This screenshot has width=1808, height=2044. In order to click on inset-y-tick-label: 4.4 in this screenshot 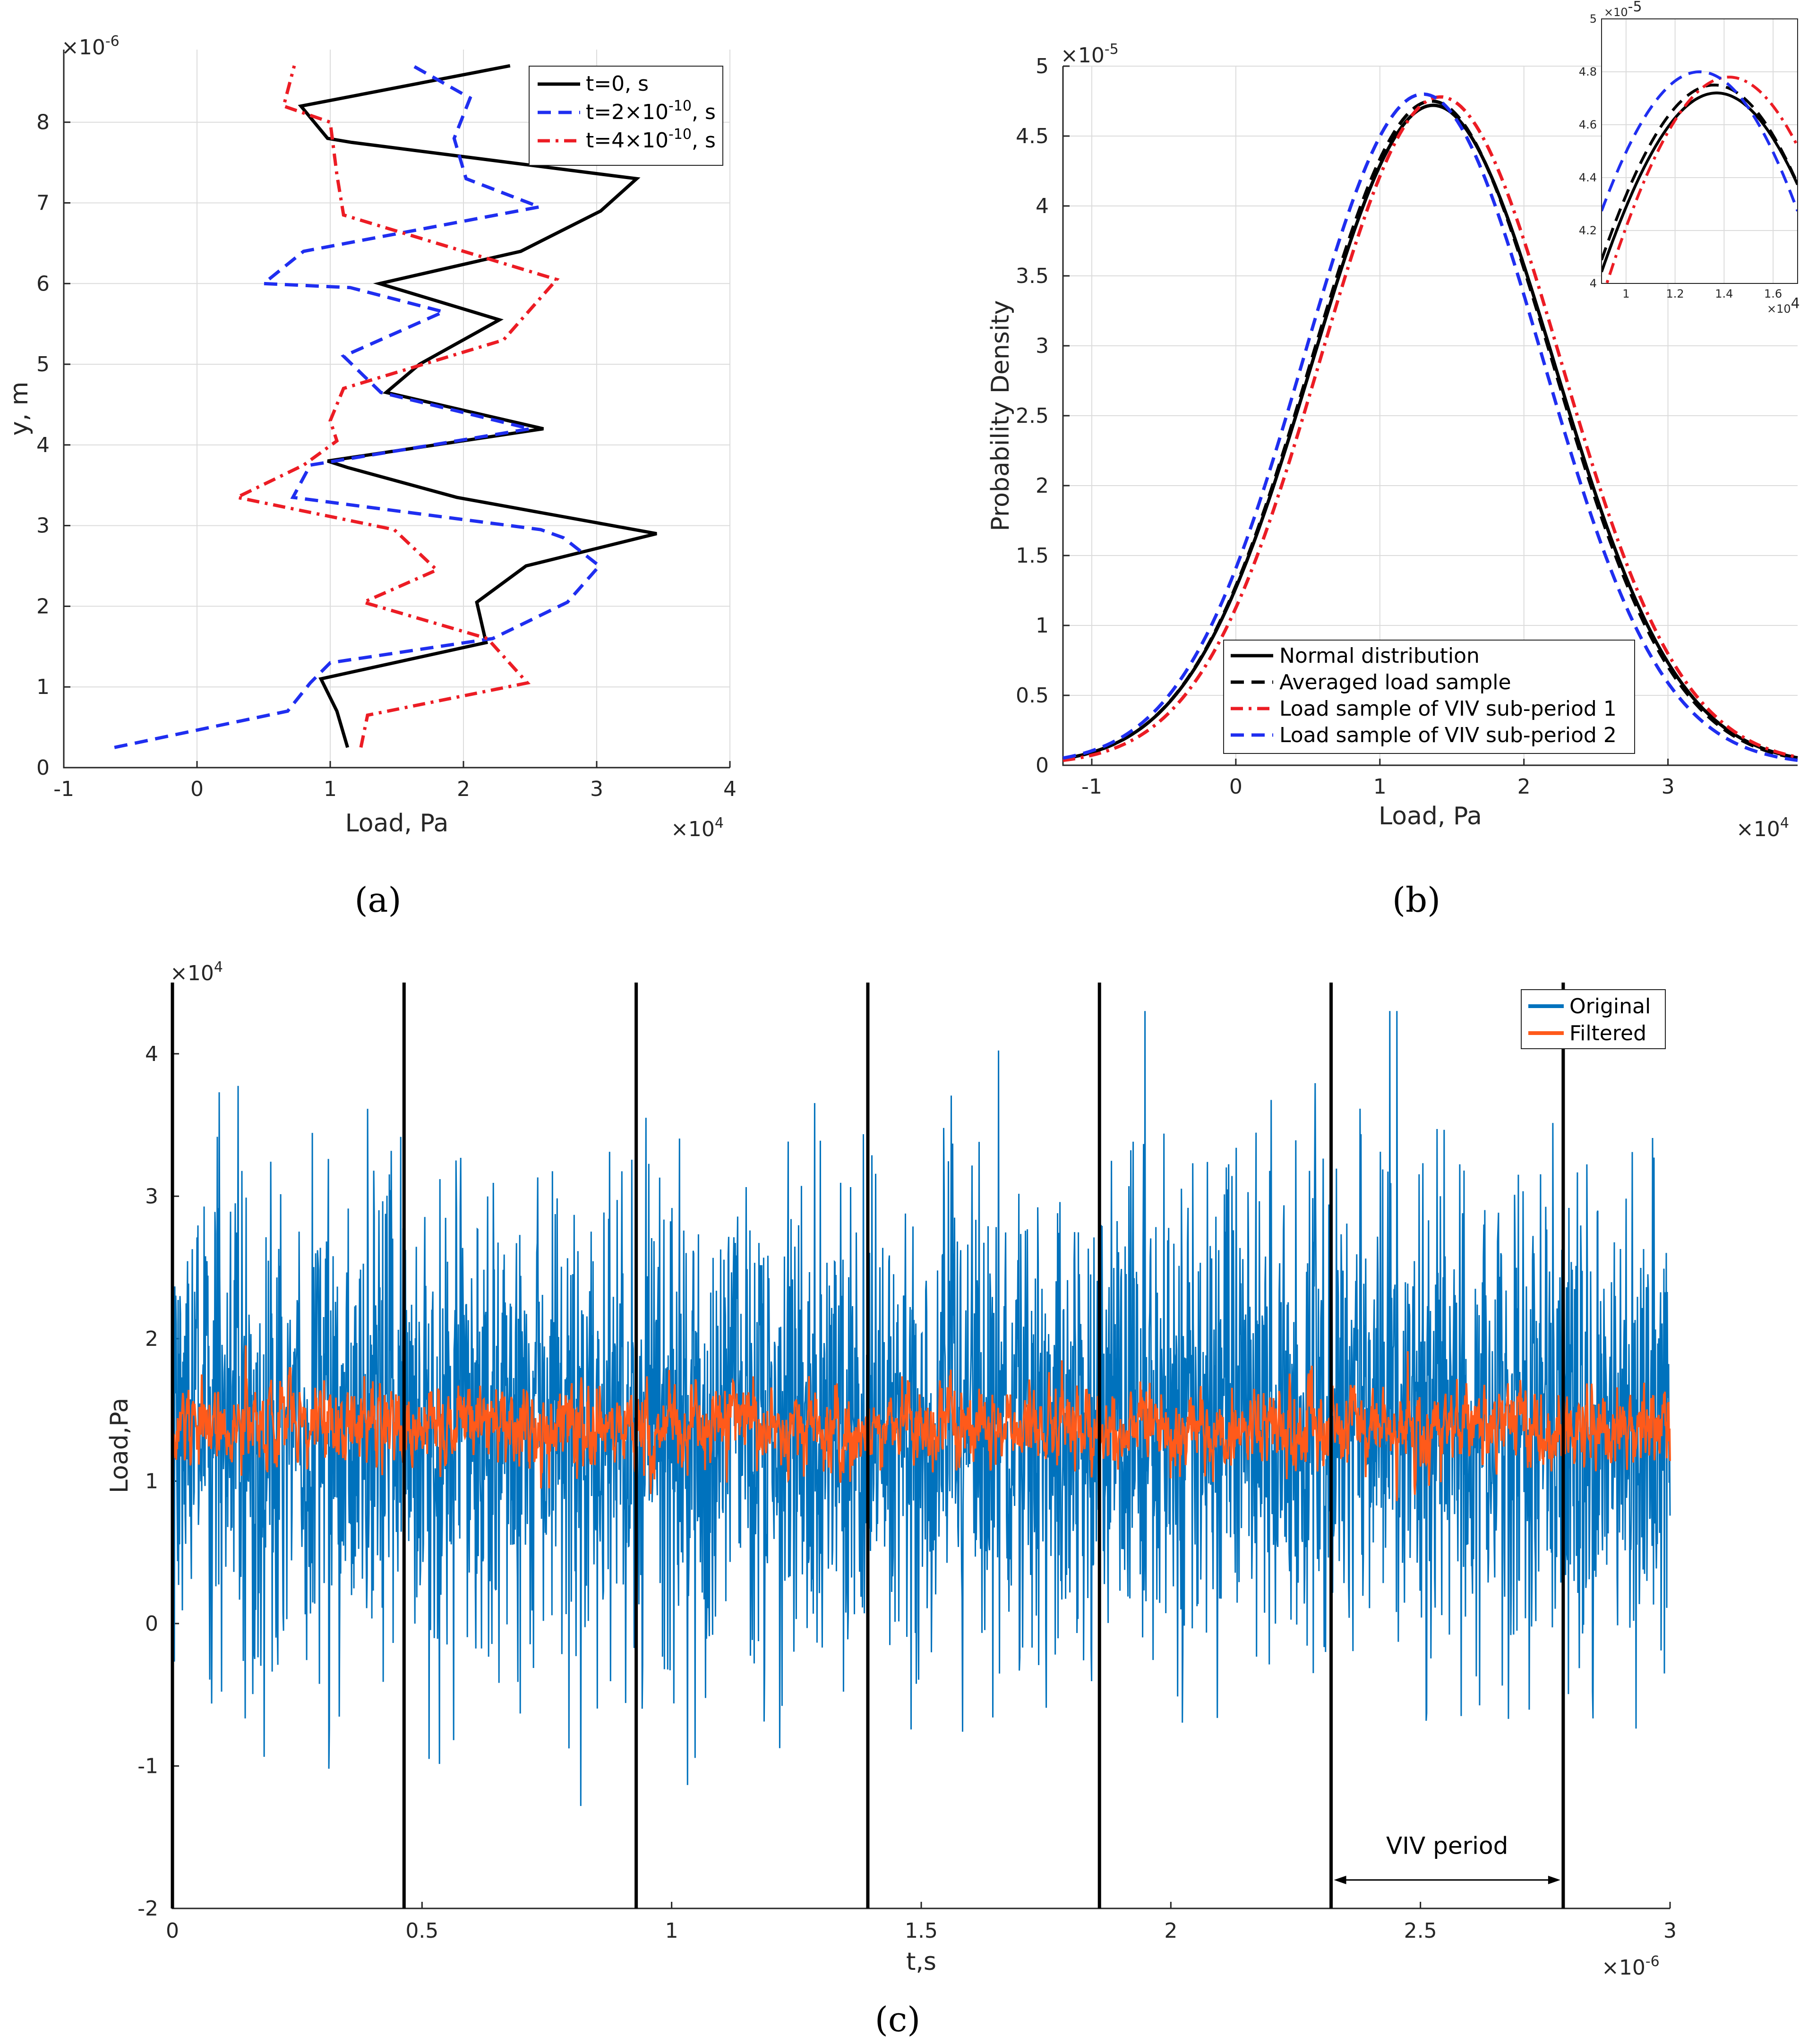, I will do `click(1588, 177)`.